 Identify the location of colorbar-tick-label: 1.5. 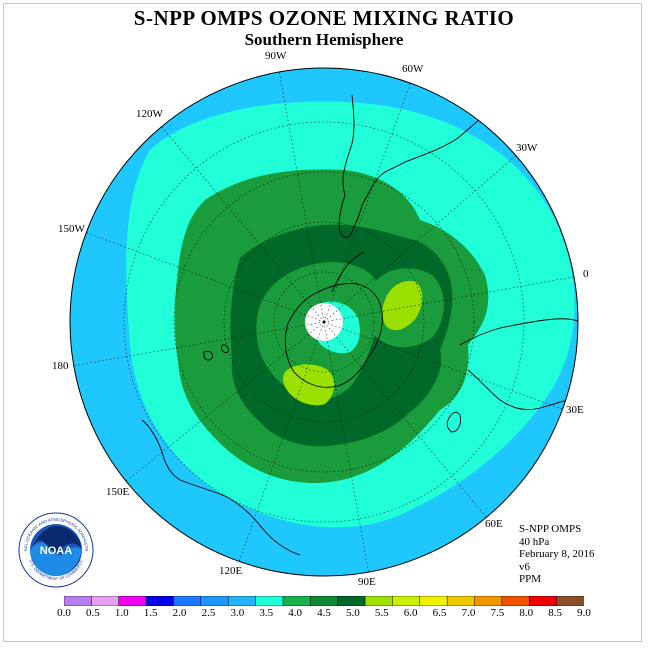
(150, 613).